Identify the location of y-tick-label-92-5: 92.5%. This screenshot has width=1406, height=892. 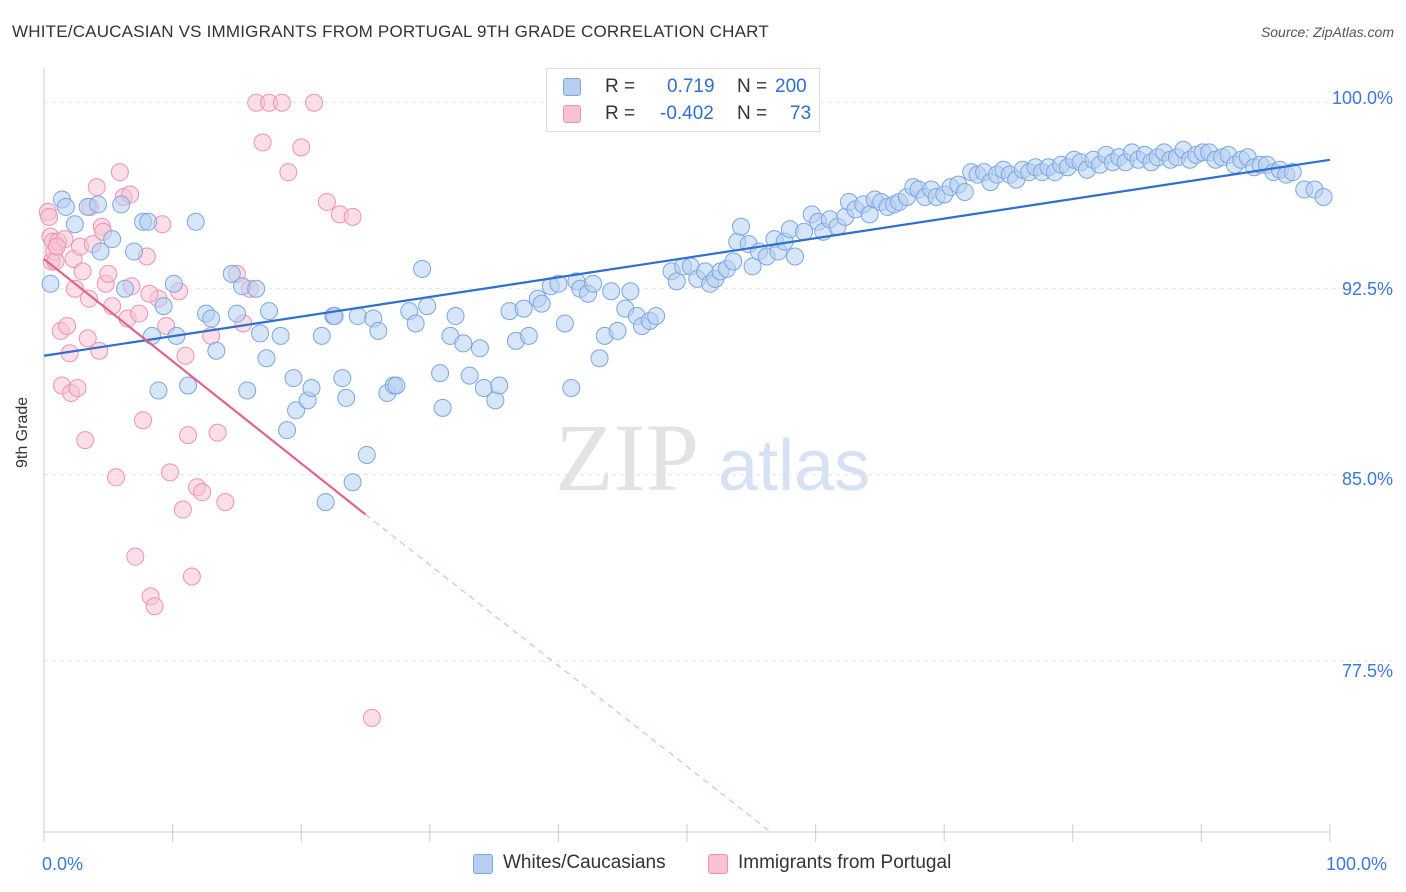
(1367, 289).